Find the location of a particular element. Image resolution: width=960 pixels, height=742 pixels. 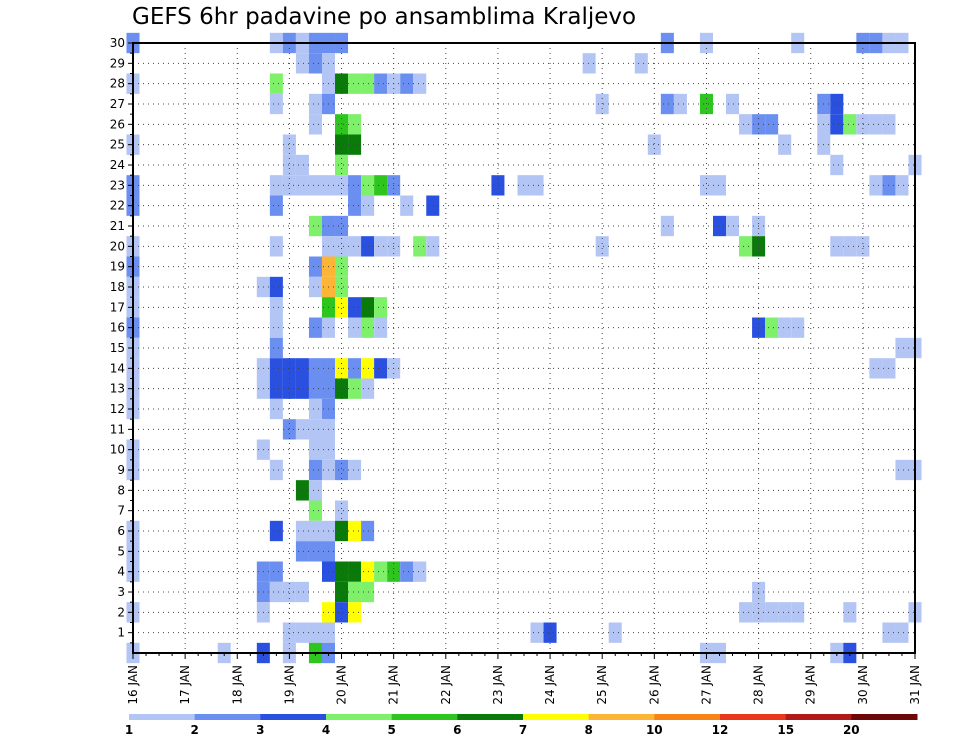

chart-title: GEFS 6hr padavine po ansamblima Kraljevo is located at coordinates (384, 17).